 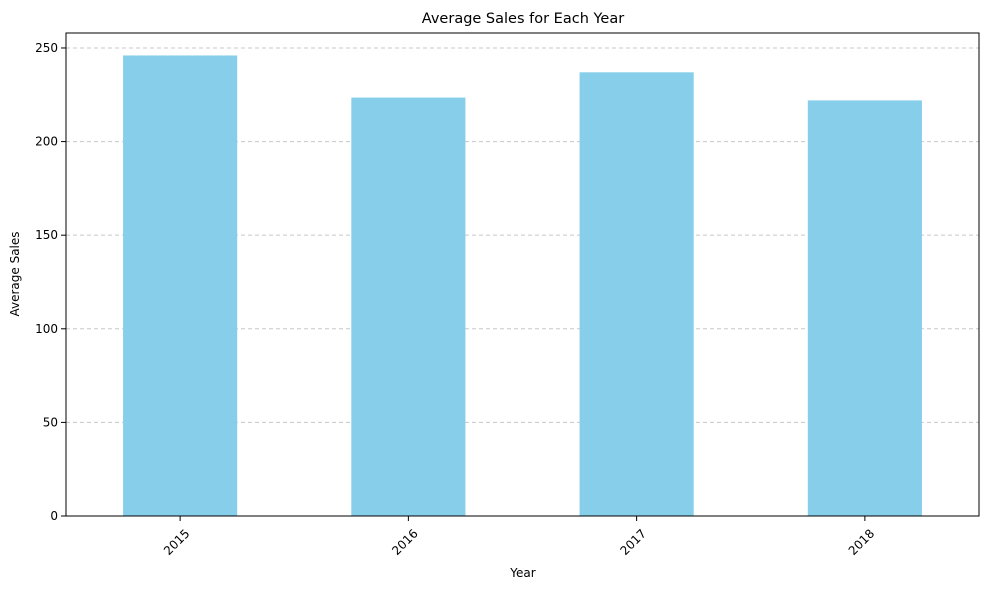 What do you see at coordinates (522, 573) in the screenshot?
I see `x-axis-label: Year` at bounding box center [522, 573].